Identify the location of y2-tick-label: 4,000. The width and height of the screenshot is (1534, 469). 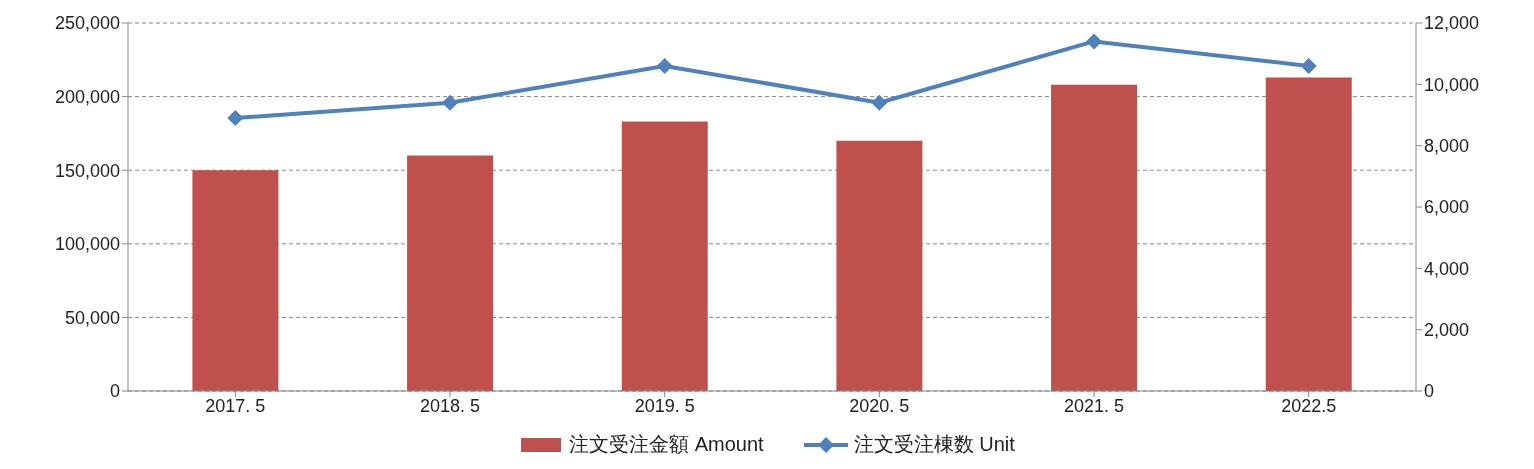
(1447, 268).